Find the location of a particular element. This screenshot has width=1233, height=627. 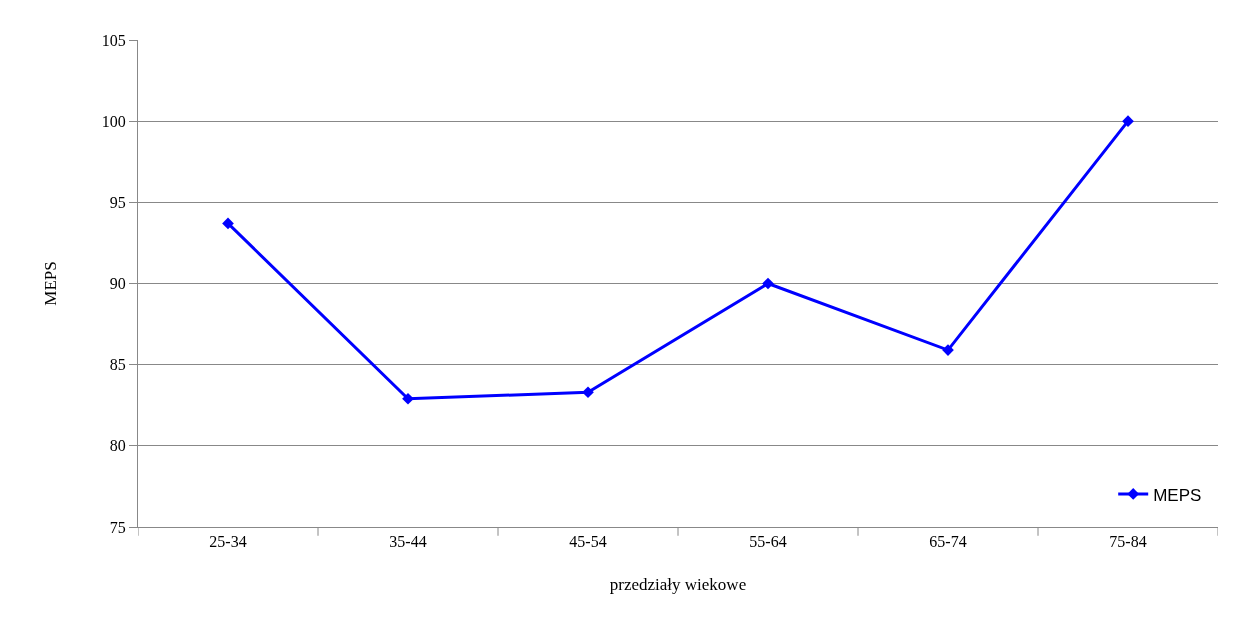

y-tick-label: 85 is located at coordinates (117, 365).